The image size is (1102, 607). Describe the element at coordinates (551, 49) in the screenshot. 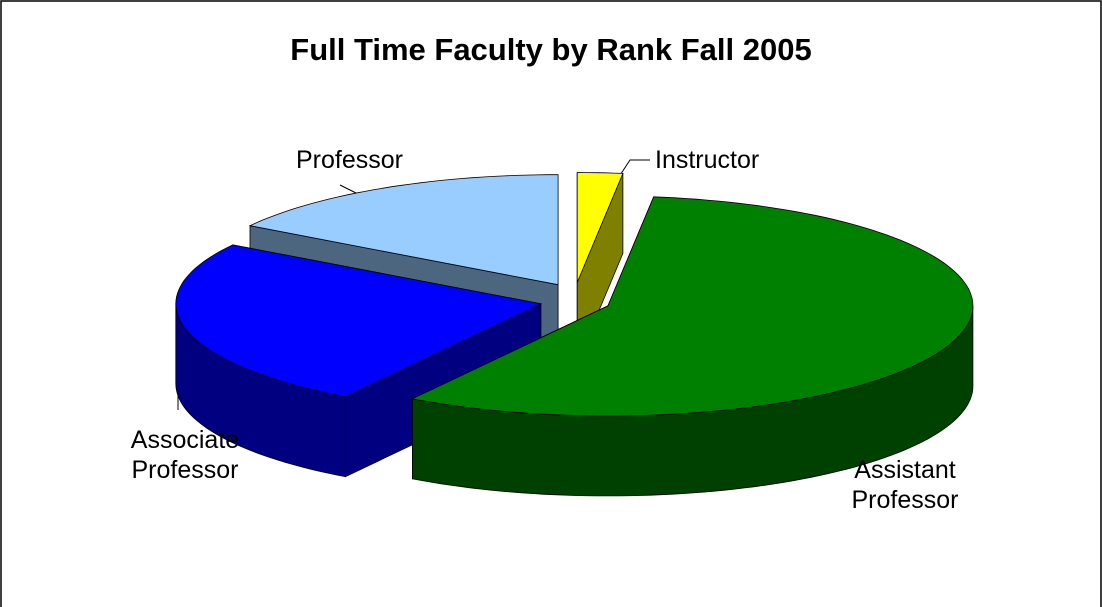

I see `chart-title: Full Time Faculty by Rank Fall 2005` at that location.